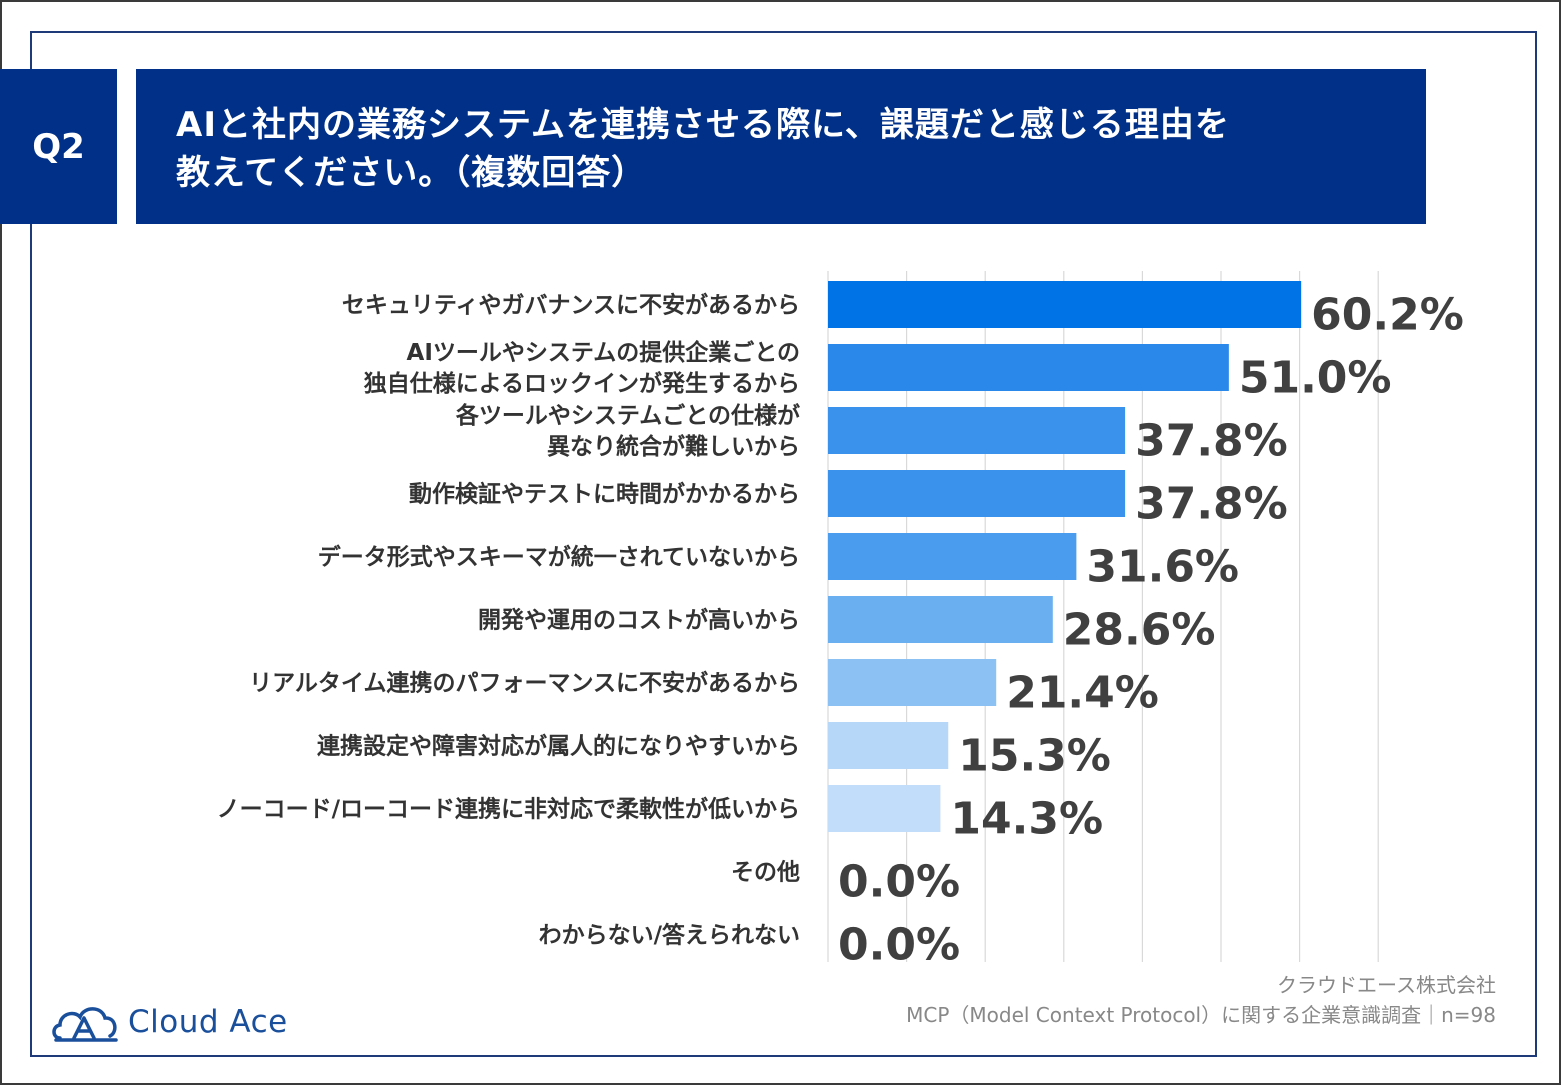 The height and width of the screenshot is (1085, 1561). What do you see at coordinates (85, 1024) in the screenshot?
I see `cloud-logo-icon` at bounding box center [85, 1024].